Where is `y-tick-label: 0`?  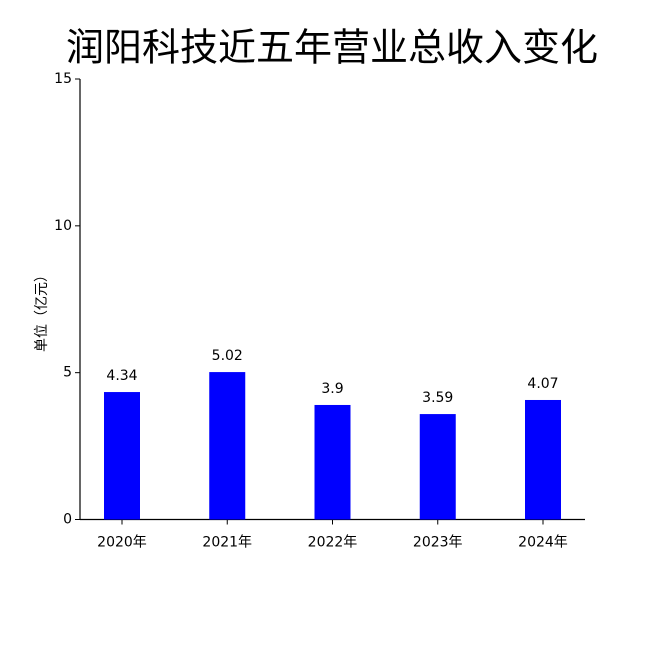 y-tick-label: 0 is located at coordinates (67, 520).